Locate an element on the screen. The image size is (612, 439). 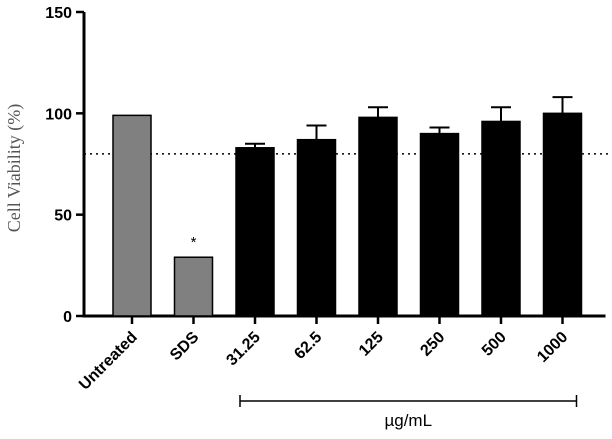
x-tick-label: Untreated is located at coordinates (108, 361).